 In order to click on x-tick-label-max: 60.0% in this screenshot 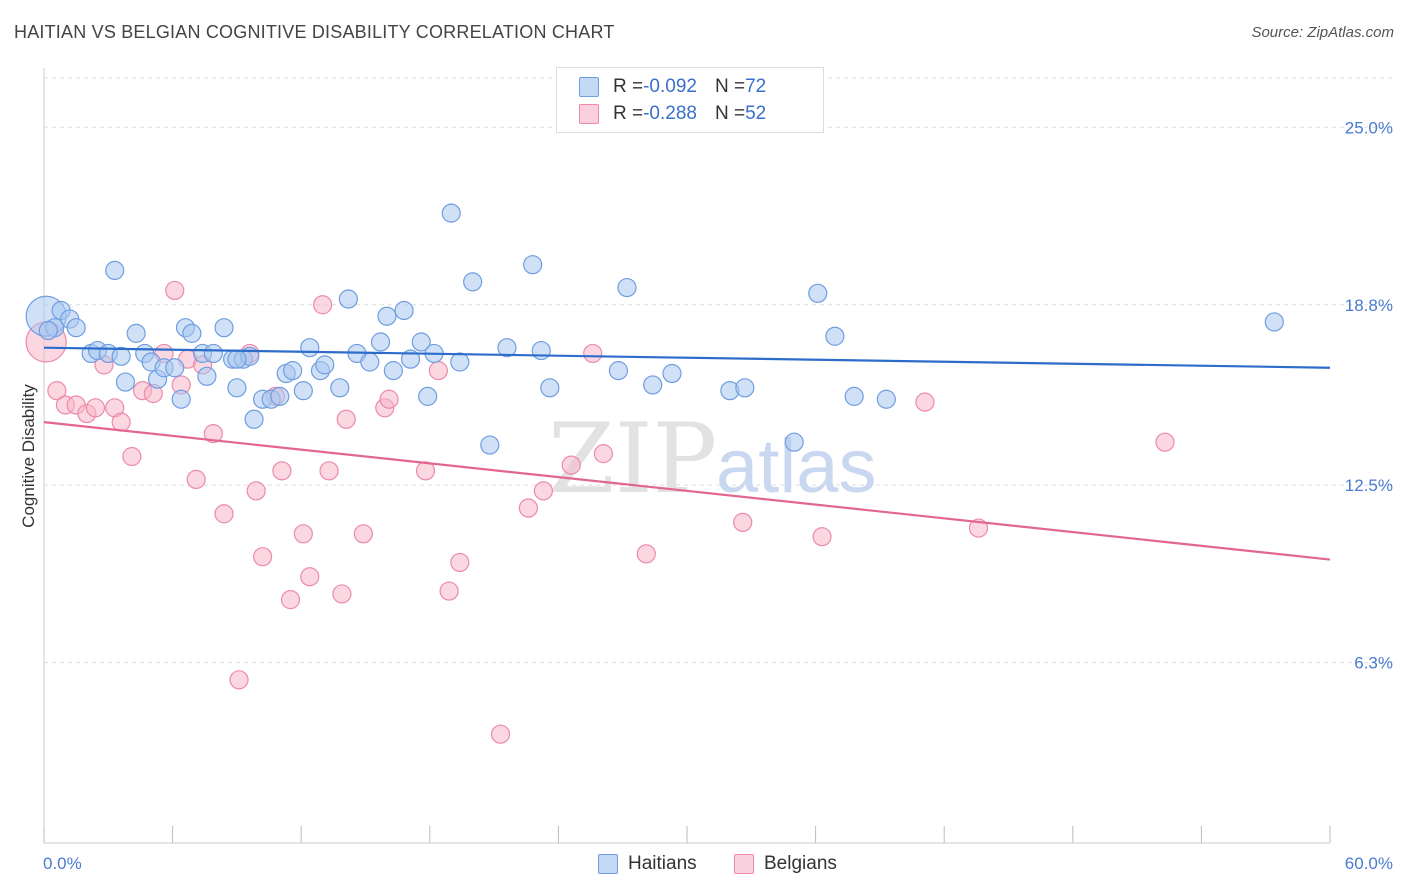, I will do `click(1369, 863)`.